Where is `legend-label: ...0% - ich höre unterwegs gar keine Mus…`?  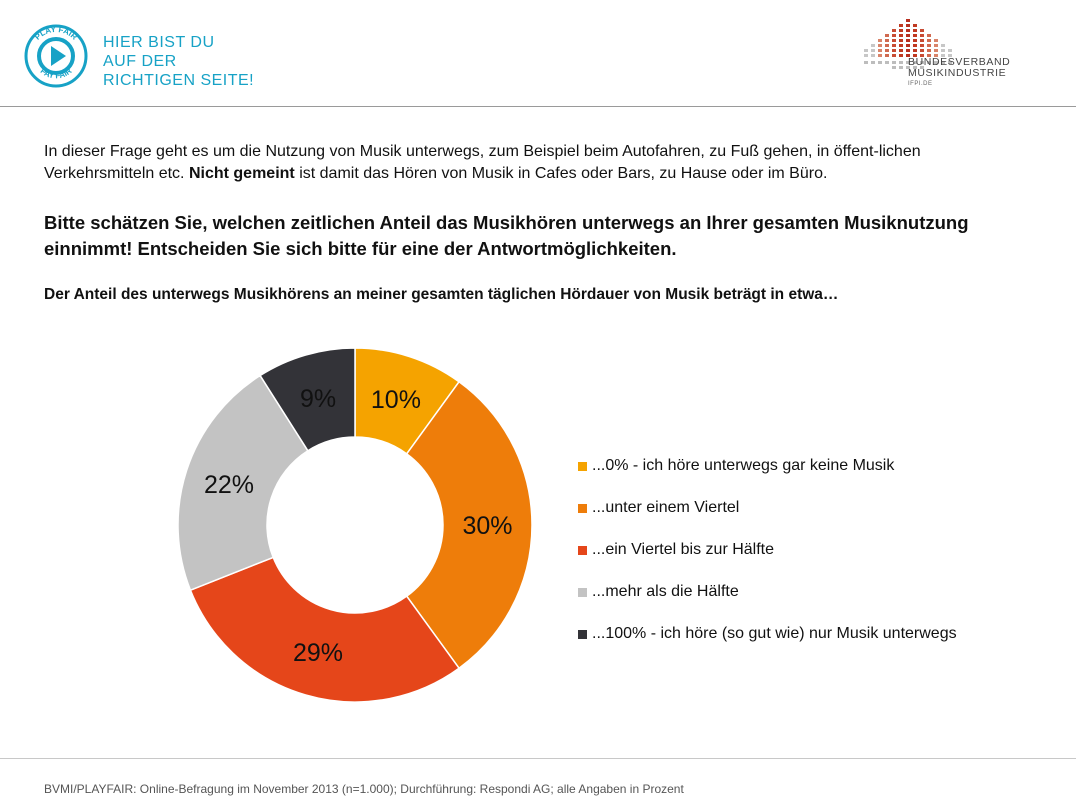 legend-label: ...0% - ich höre unterwegs gar keine Mus… is located at coordinates (743, 465).